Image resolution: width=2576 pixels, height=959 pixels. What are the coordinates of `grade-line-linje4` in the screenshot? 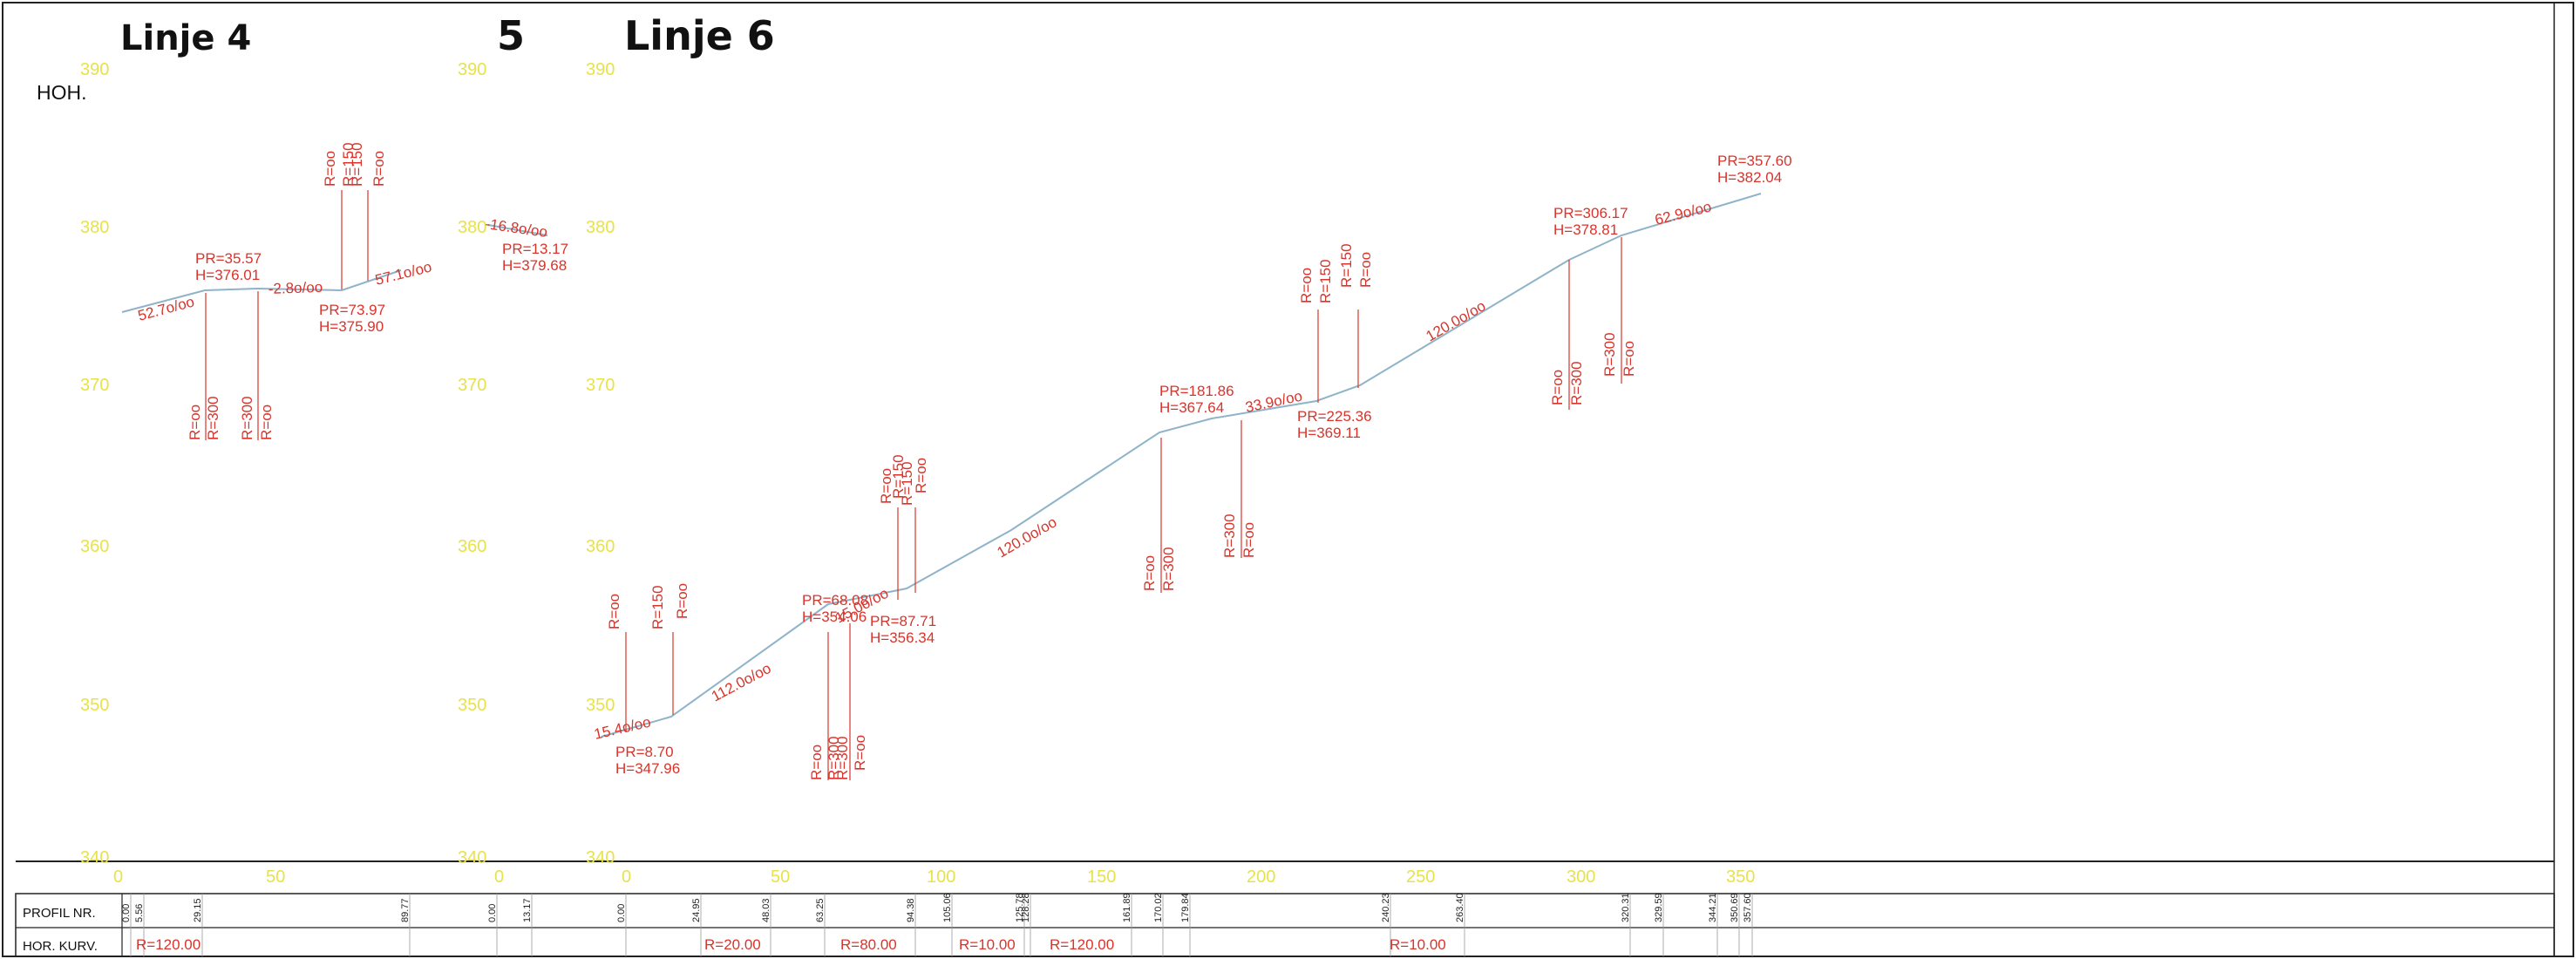 It's located at (261, 291).